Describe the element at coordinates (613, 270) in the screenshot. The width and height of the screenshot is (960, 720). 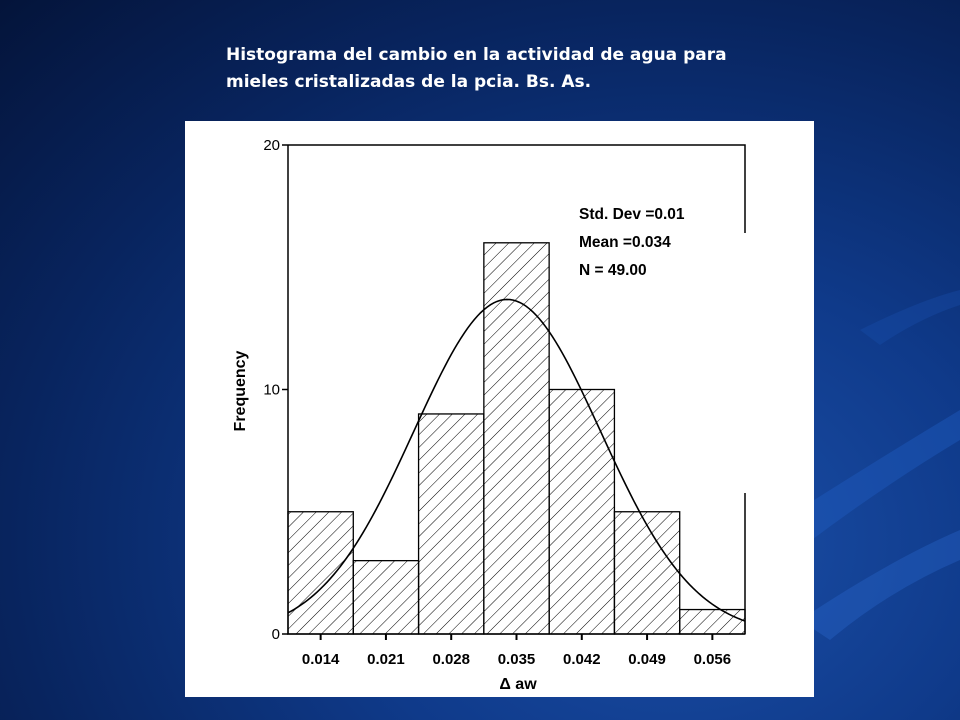
I see `stats-n: N = 49.00` at that location.